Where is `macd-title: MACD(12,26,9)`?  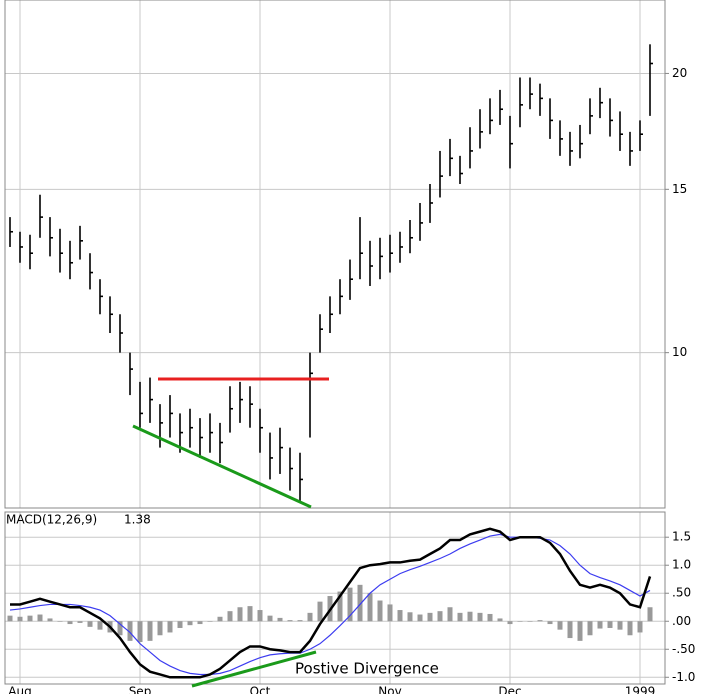
macd-title: MACD(12,26,9) is located at coordinates (51, 520).